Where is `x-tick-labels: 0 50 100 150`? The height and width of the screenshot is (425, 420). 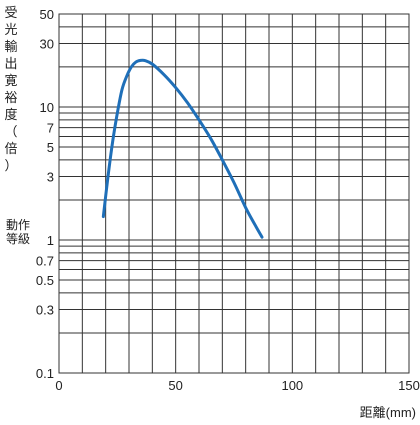
x-tick-labels: 0 50 100 150 is located at coordinates (237, 385).